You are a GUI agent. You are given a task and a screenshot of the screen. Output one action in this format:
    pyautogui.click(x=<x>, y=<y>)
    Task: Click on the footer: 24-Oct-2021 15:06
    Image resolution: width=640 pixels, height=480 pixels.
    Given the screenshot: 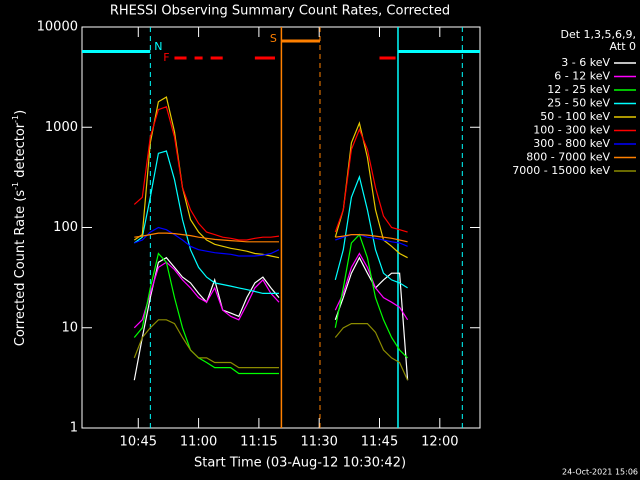 What is the action you would take?
    pyautogui.click(x=600, y=472)
    